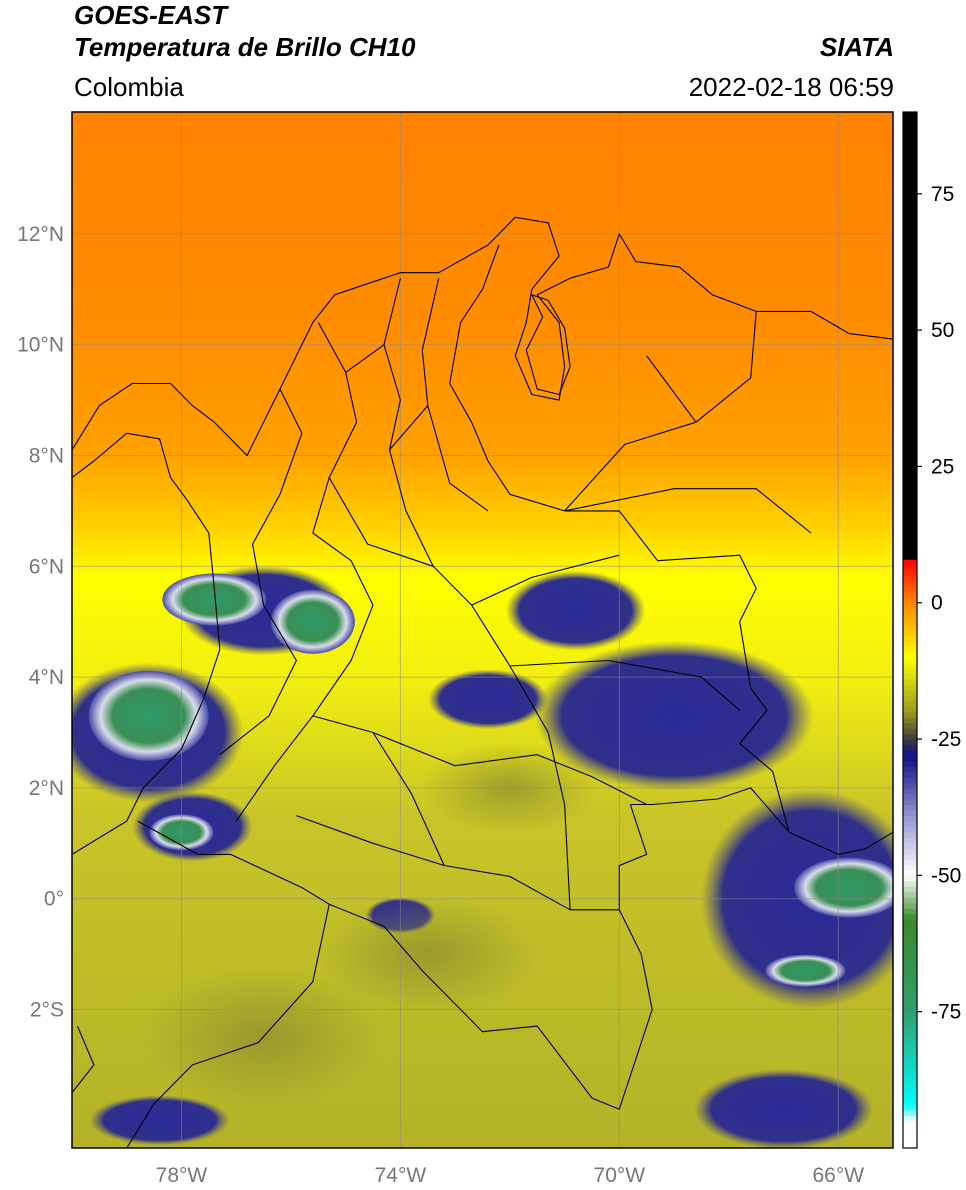 Image resolution: width=966 pixels, height=1190 pixels. Describe the element at coordinates (151, 15) in the screenshot. I see `satellite-title: GOES-EAST` at that location.